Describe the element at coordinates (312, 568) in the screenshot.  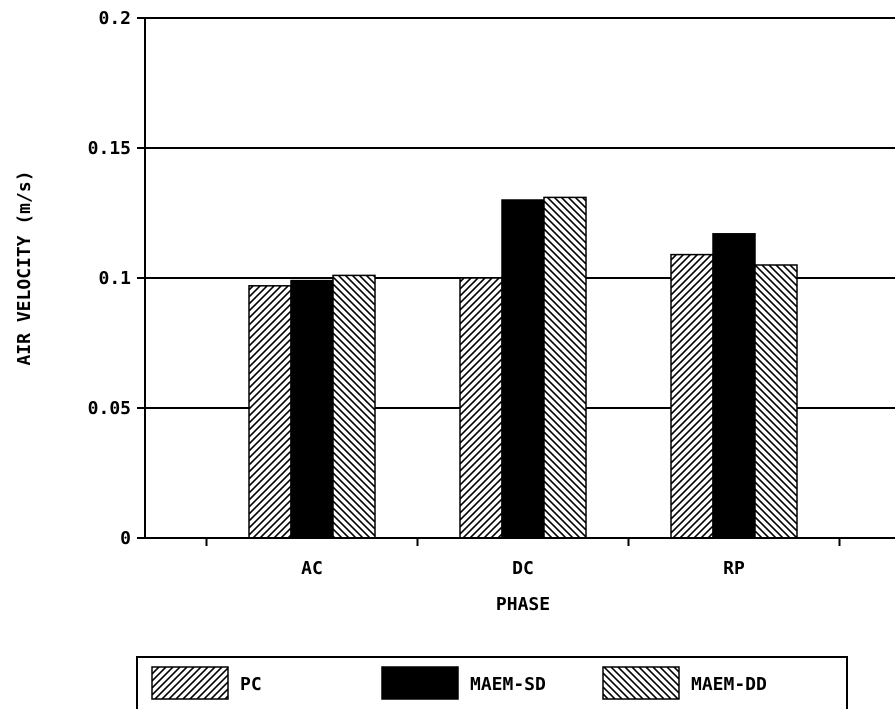
I see `x-tick-label: AC` at that location.